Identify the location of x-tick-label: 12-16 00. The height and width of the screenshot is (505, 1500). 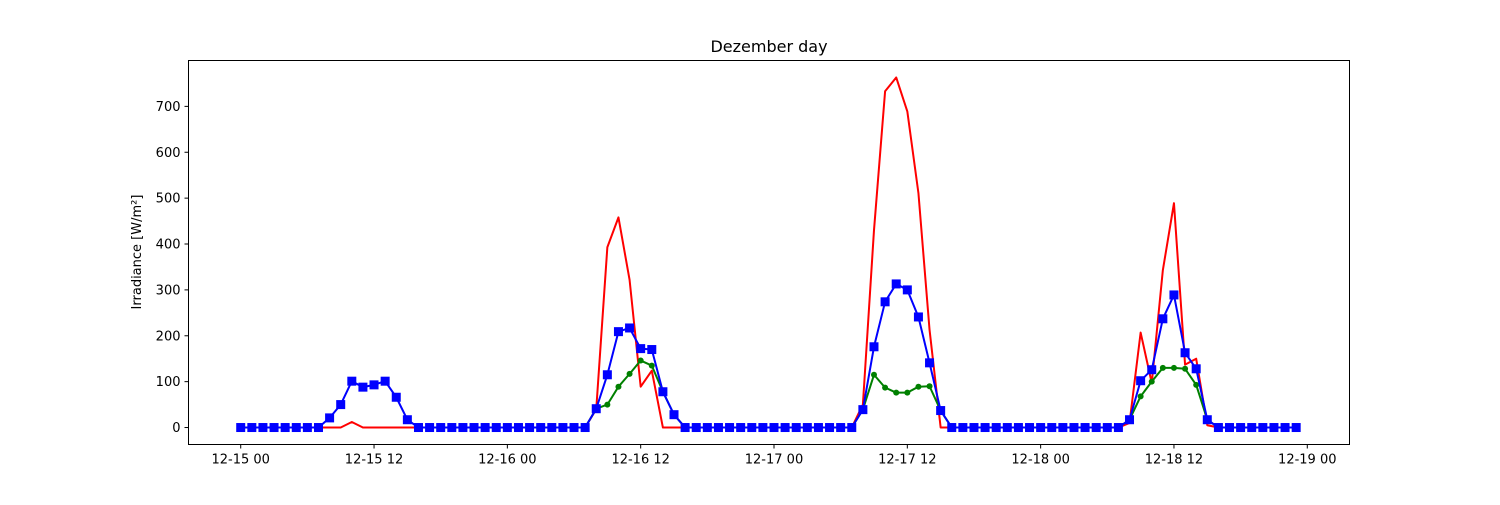
(507, 460).